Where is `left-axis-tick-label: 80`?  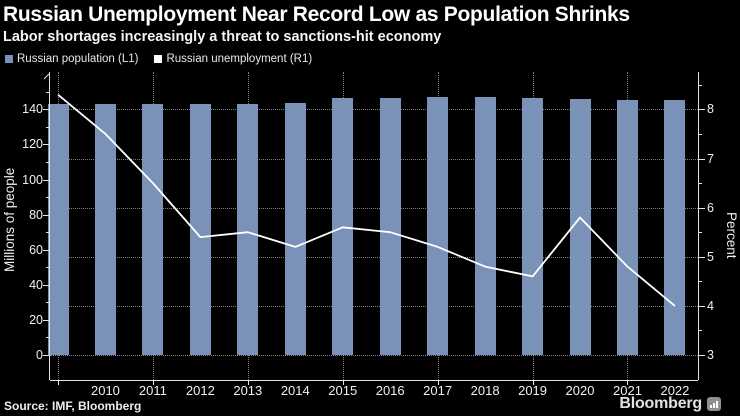
left-axis-tick-label: 80 is located at coordinates (36, 214).